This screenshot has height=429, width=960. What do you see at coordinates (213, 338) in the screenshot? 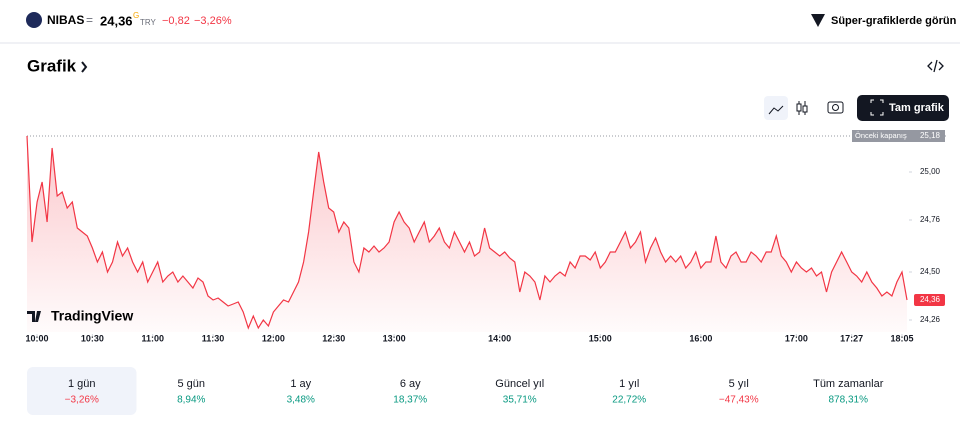
I see `x-tick-label: 11:30` at bounding box center [213, 338].